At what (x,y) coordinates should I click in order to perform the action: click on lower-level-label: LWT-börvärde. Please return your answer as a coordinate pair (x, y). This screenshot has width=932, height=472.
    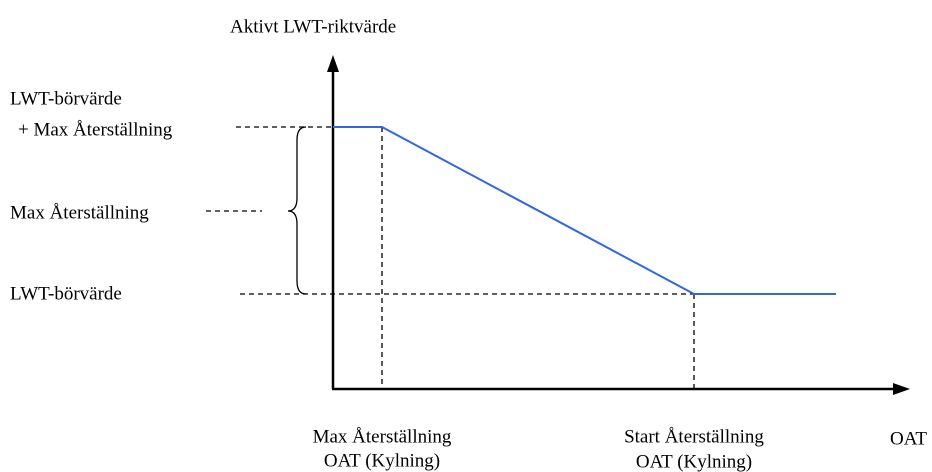
    Looking at the image, I should click on (66, 293).